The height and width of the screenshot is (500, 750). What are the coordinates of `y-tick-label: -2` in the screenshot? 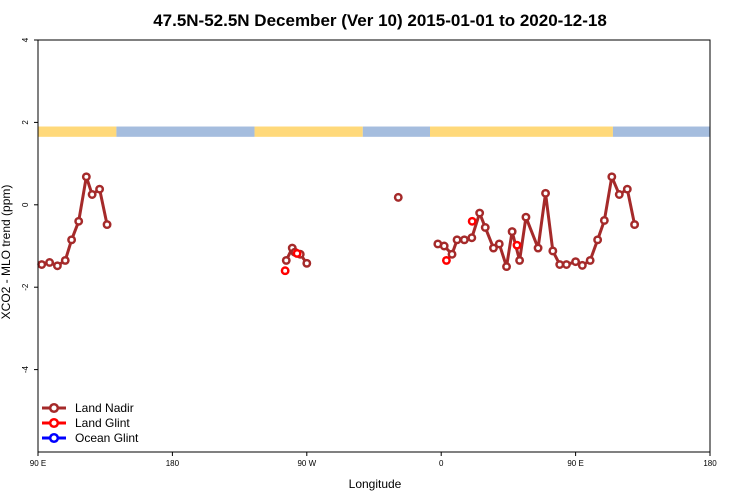 It's located at (25, 287).